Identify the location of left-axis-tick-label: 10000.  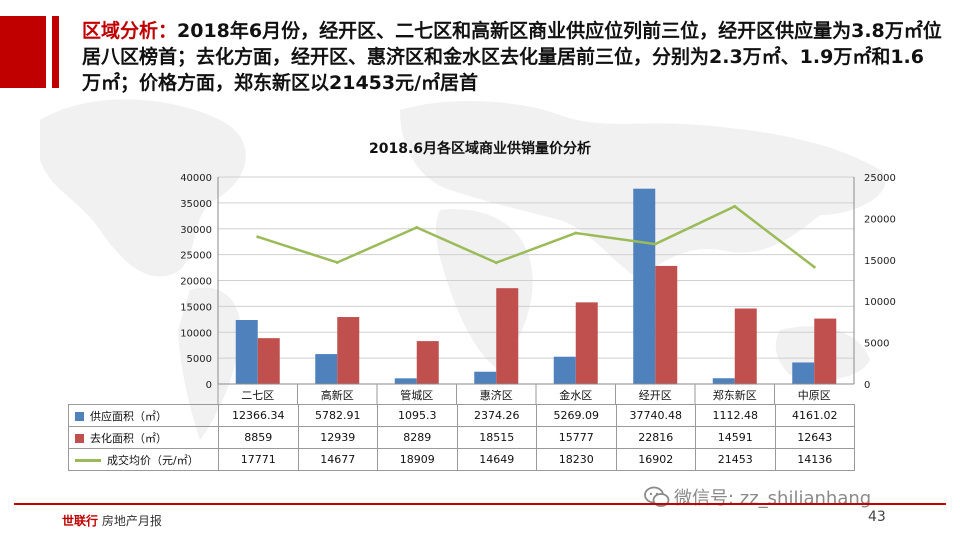
(196, 333).